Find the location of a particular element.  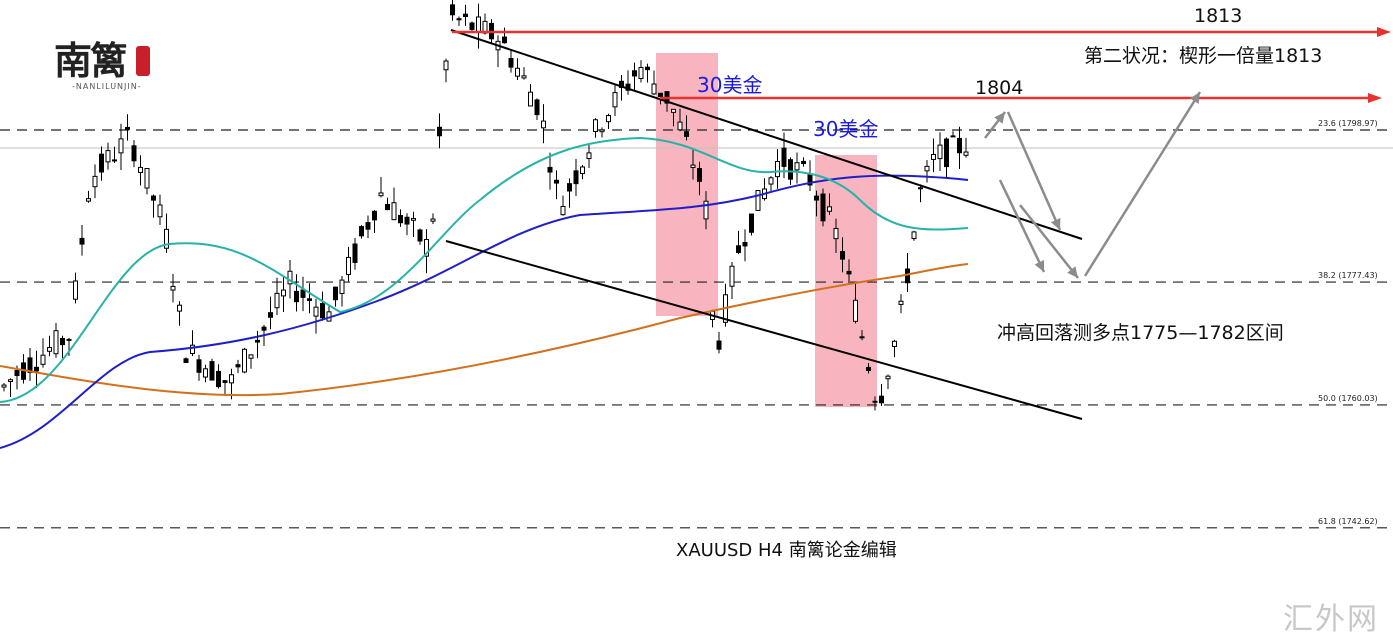

fib-label: 23.6 (1798.97) is located at coordinates (1348, 123).